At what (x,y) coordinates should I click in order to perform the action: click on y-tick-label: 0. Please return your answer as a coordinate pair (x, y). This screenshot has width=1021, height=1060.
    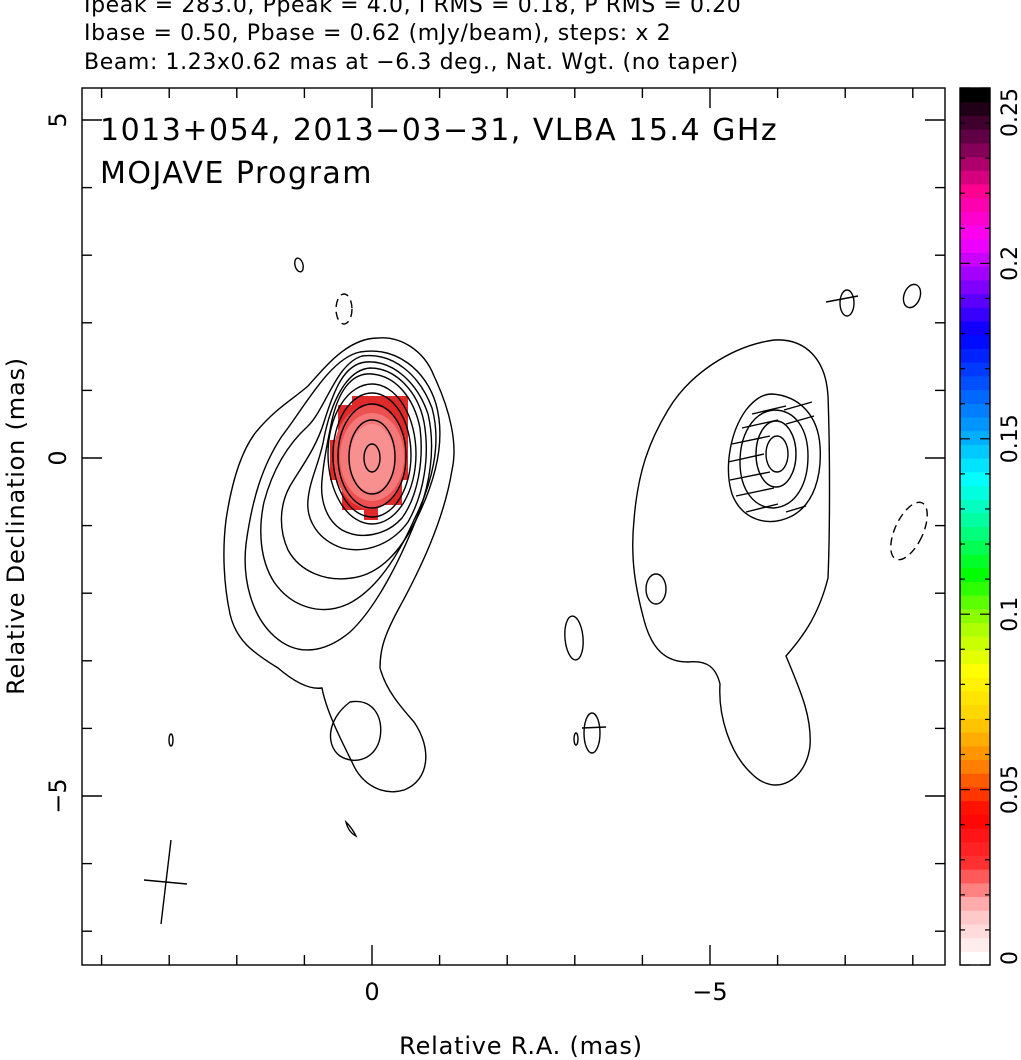
    Looking at the image, I should click on (58, 457).